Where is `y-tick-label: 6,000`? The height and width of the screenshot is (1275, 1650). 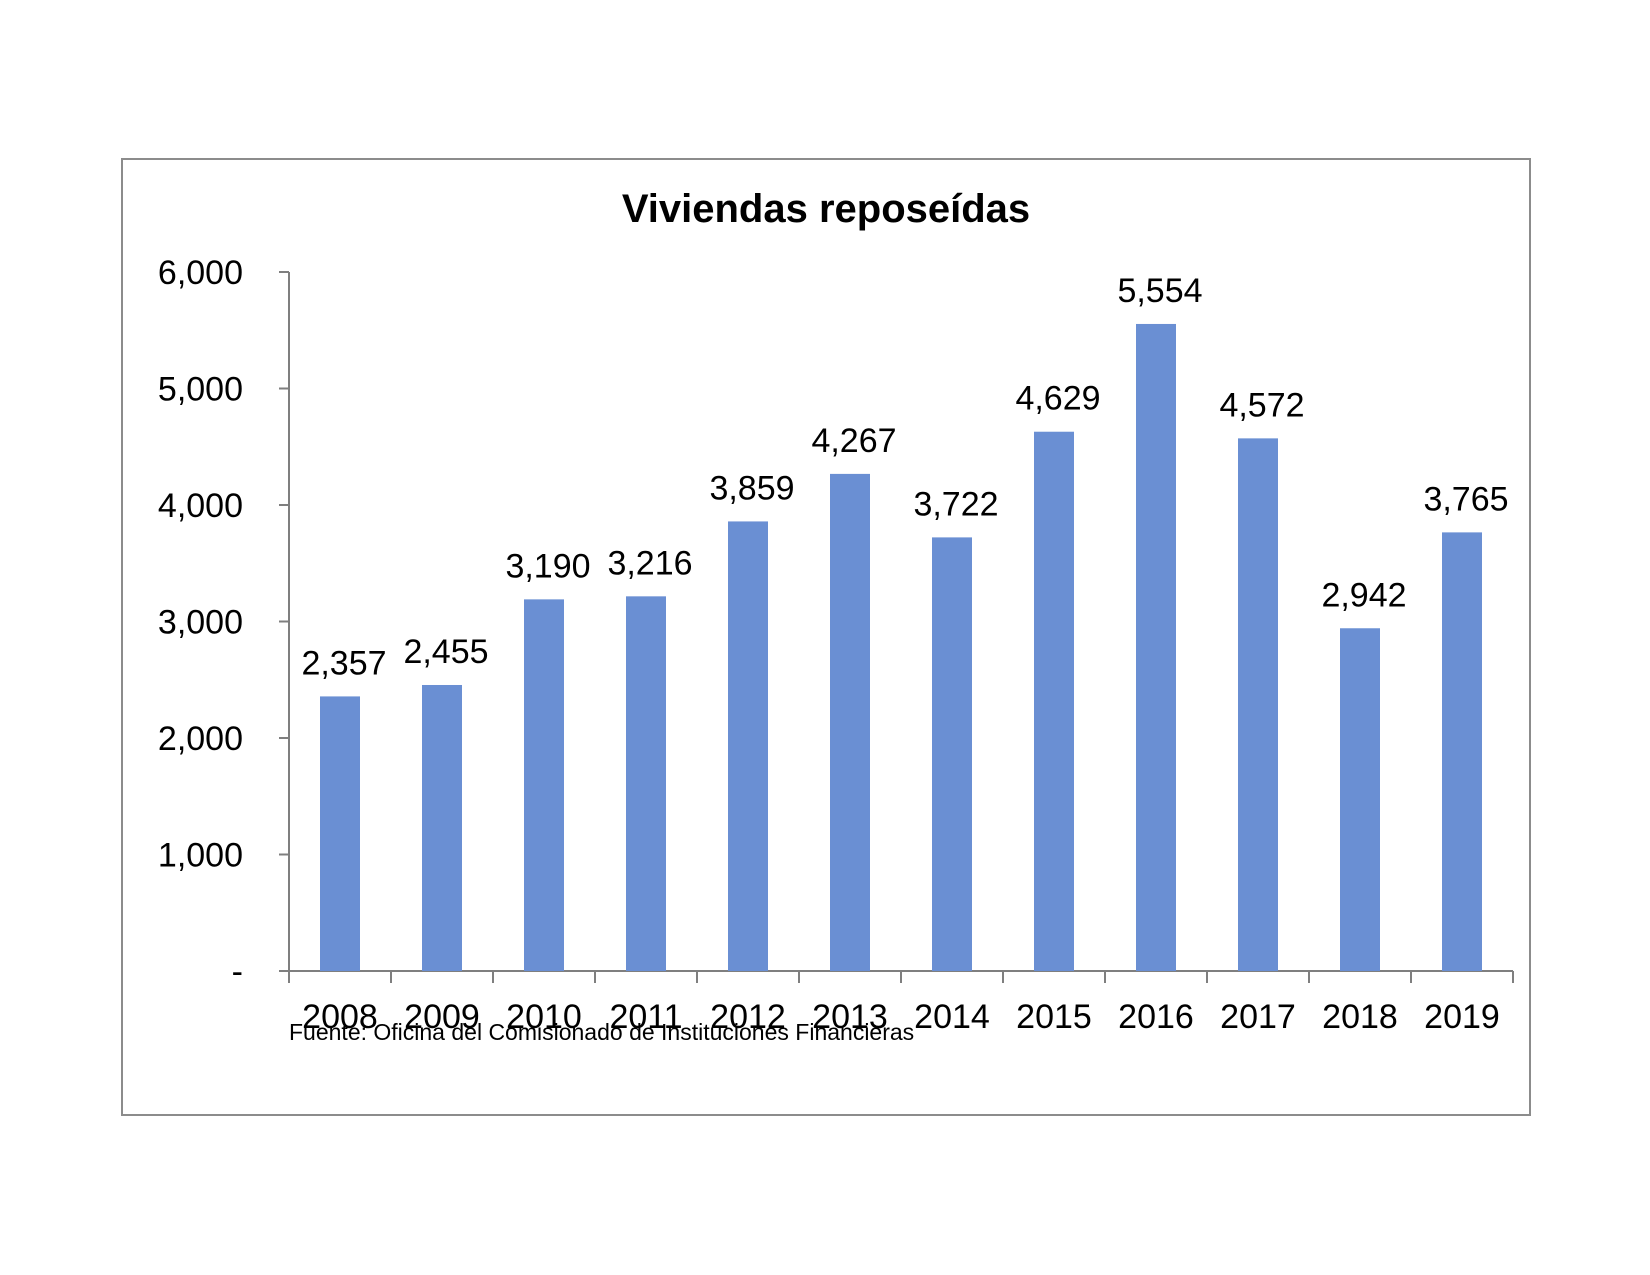 y-tick-label: 6,000 is located at coordinates (200, 273).